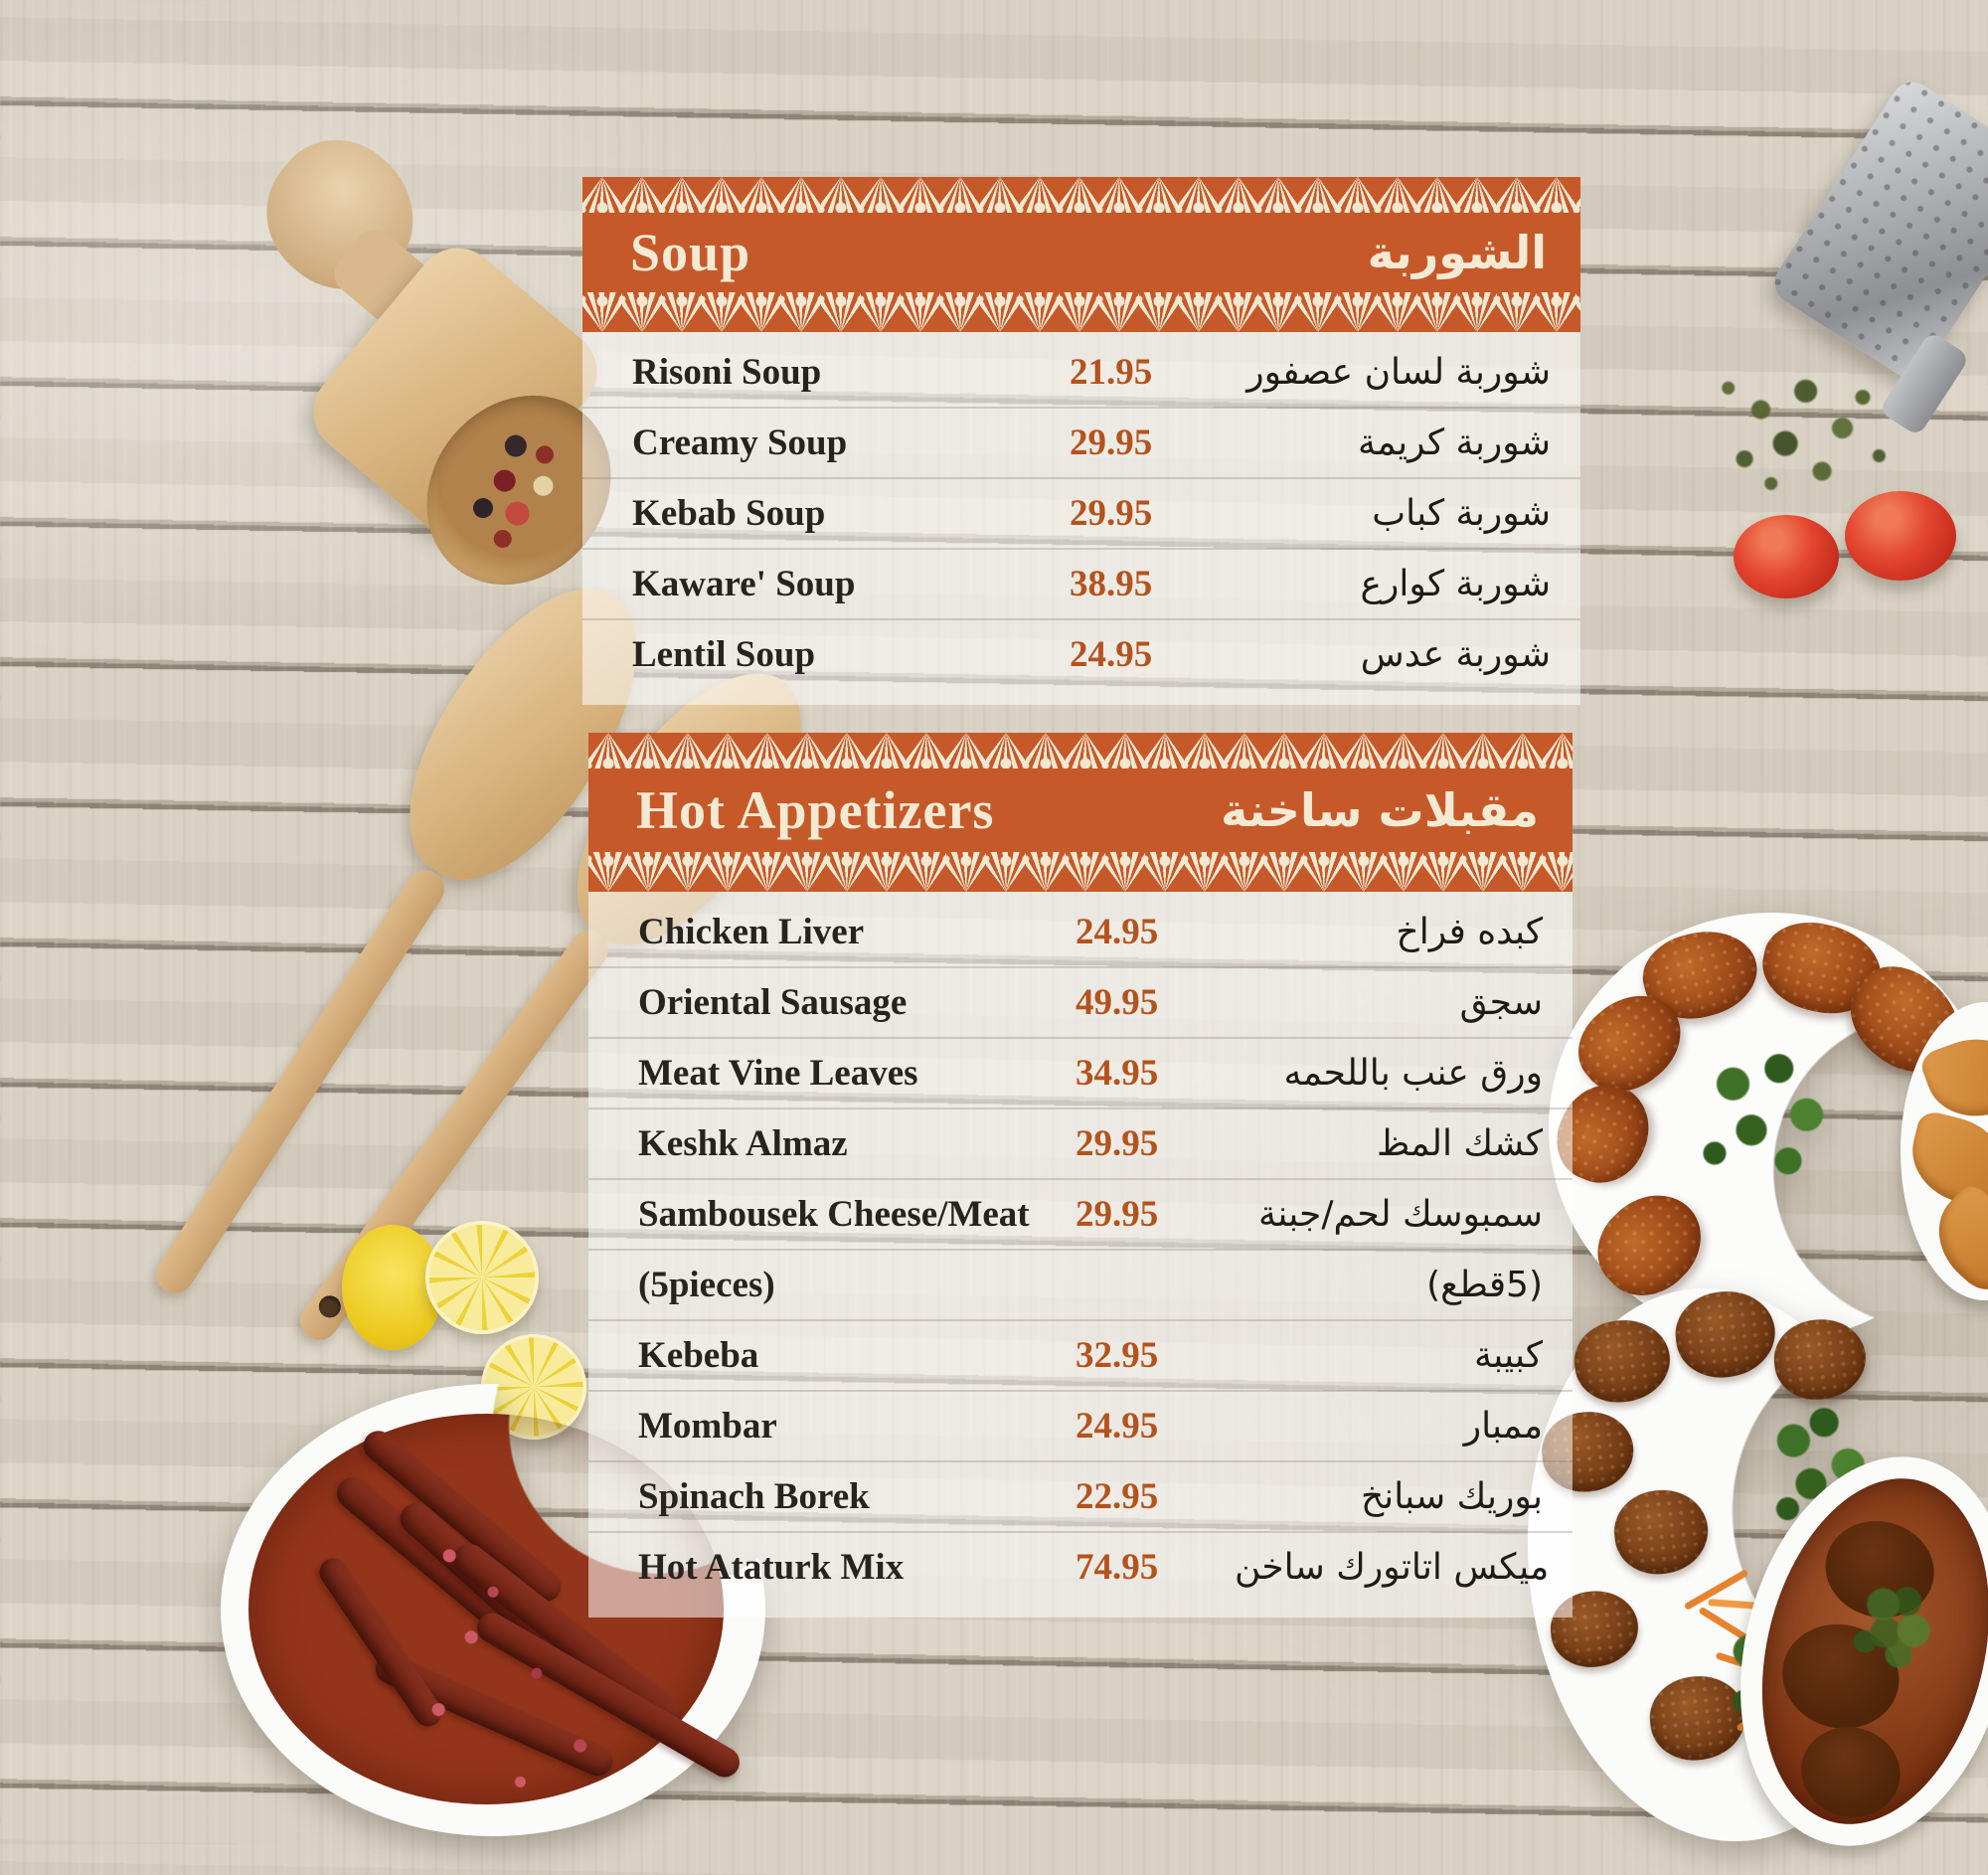  I want to click on dried-herbs, so click(1802, 425).